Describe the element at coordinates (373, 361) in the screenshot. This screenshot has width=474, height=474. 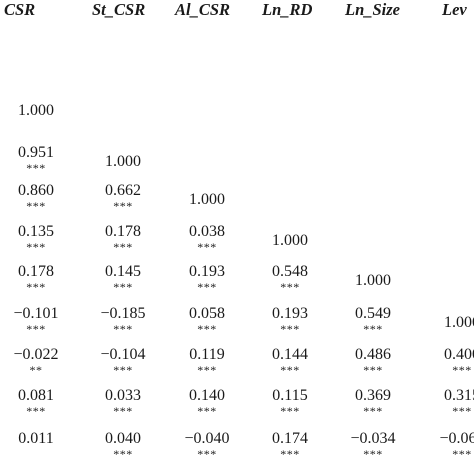
I see `table-cell: 0.486 ***` at that location.